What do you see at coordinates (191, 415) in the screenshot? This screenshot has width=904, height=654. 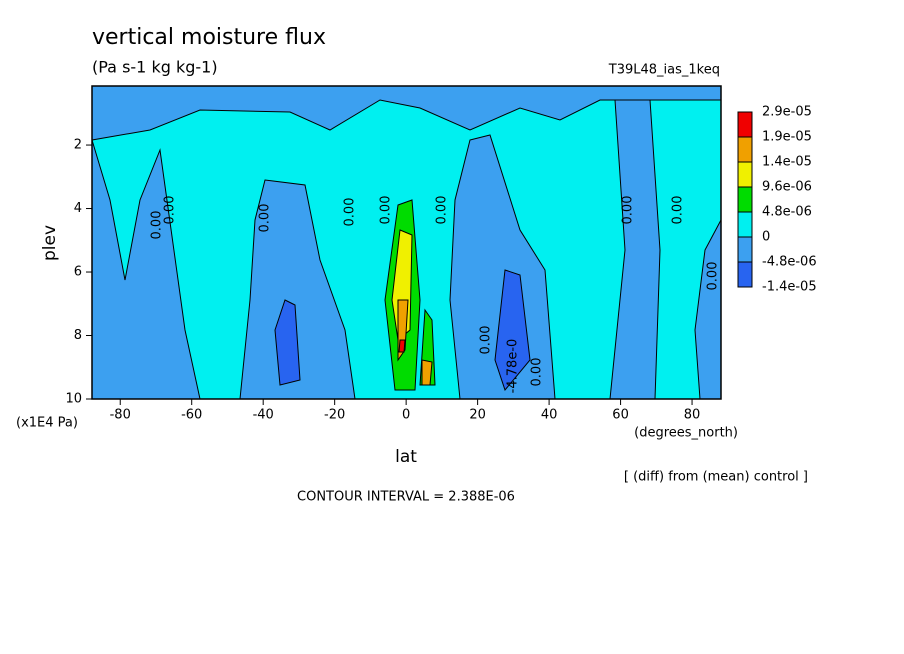 I see `x-tick-label: -60` at bounding box center [191, 415].